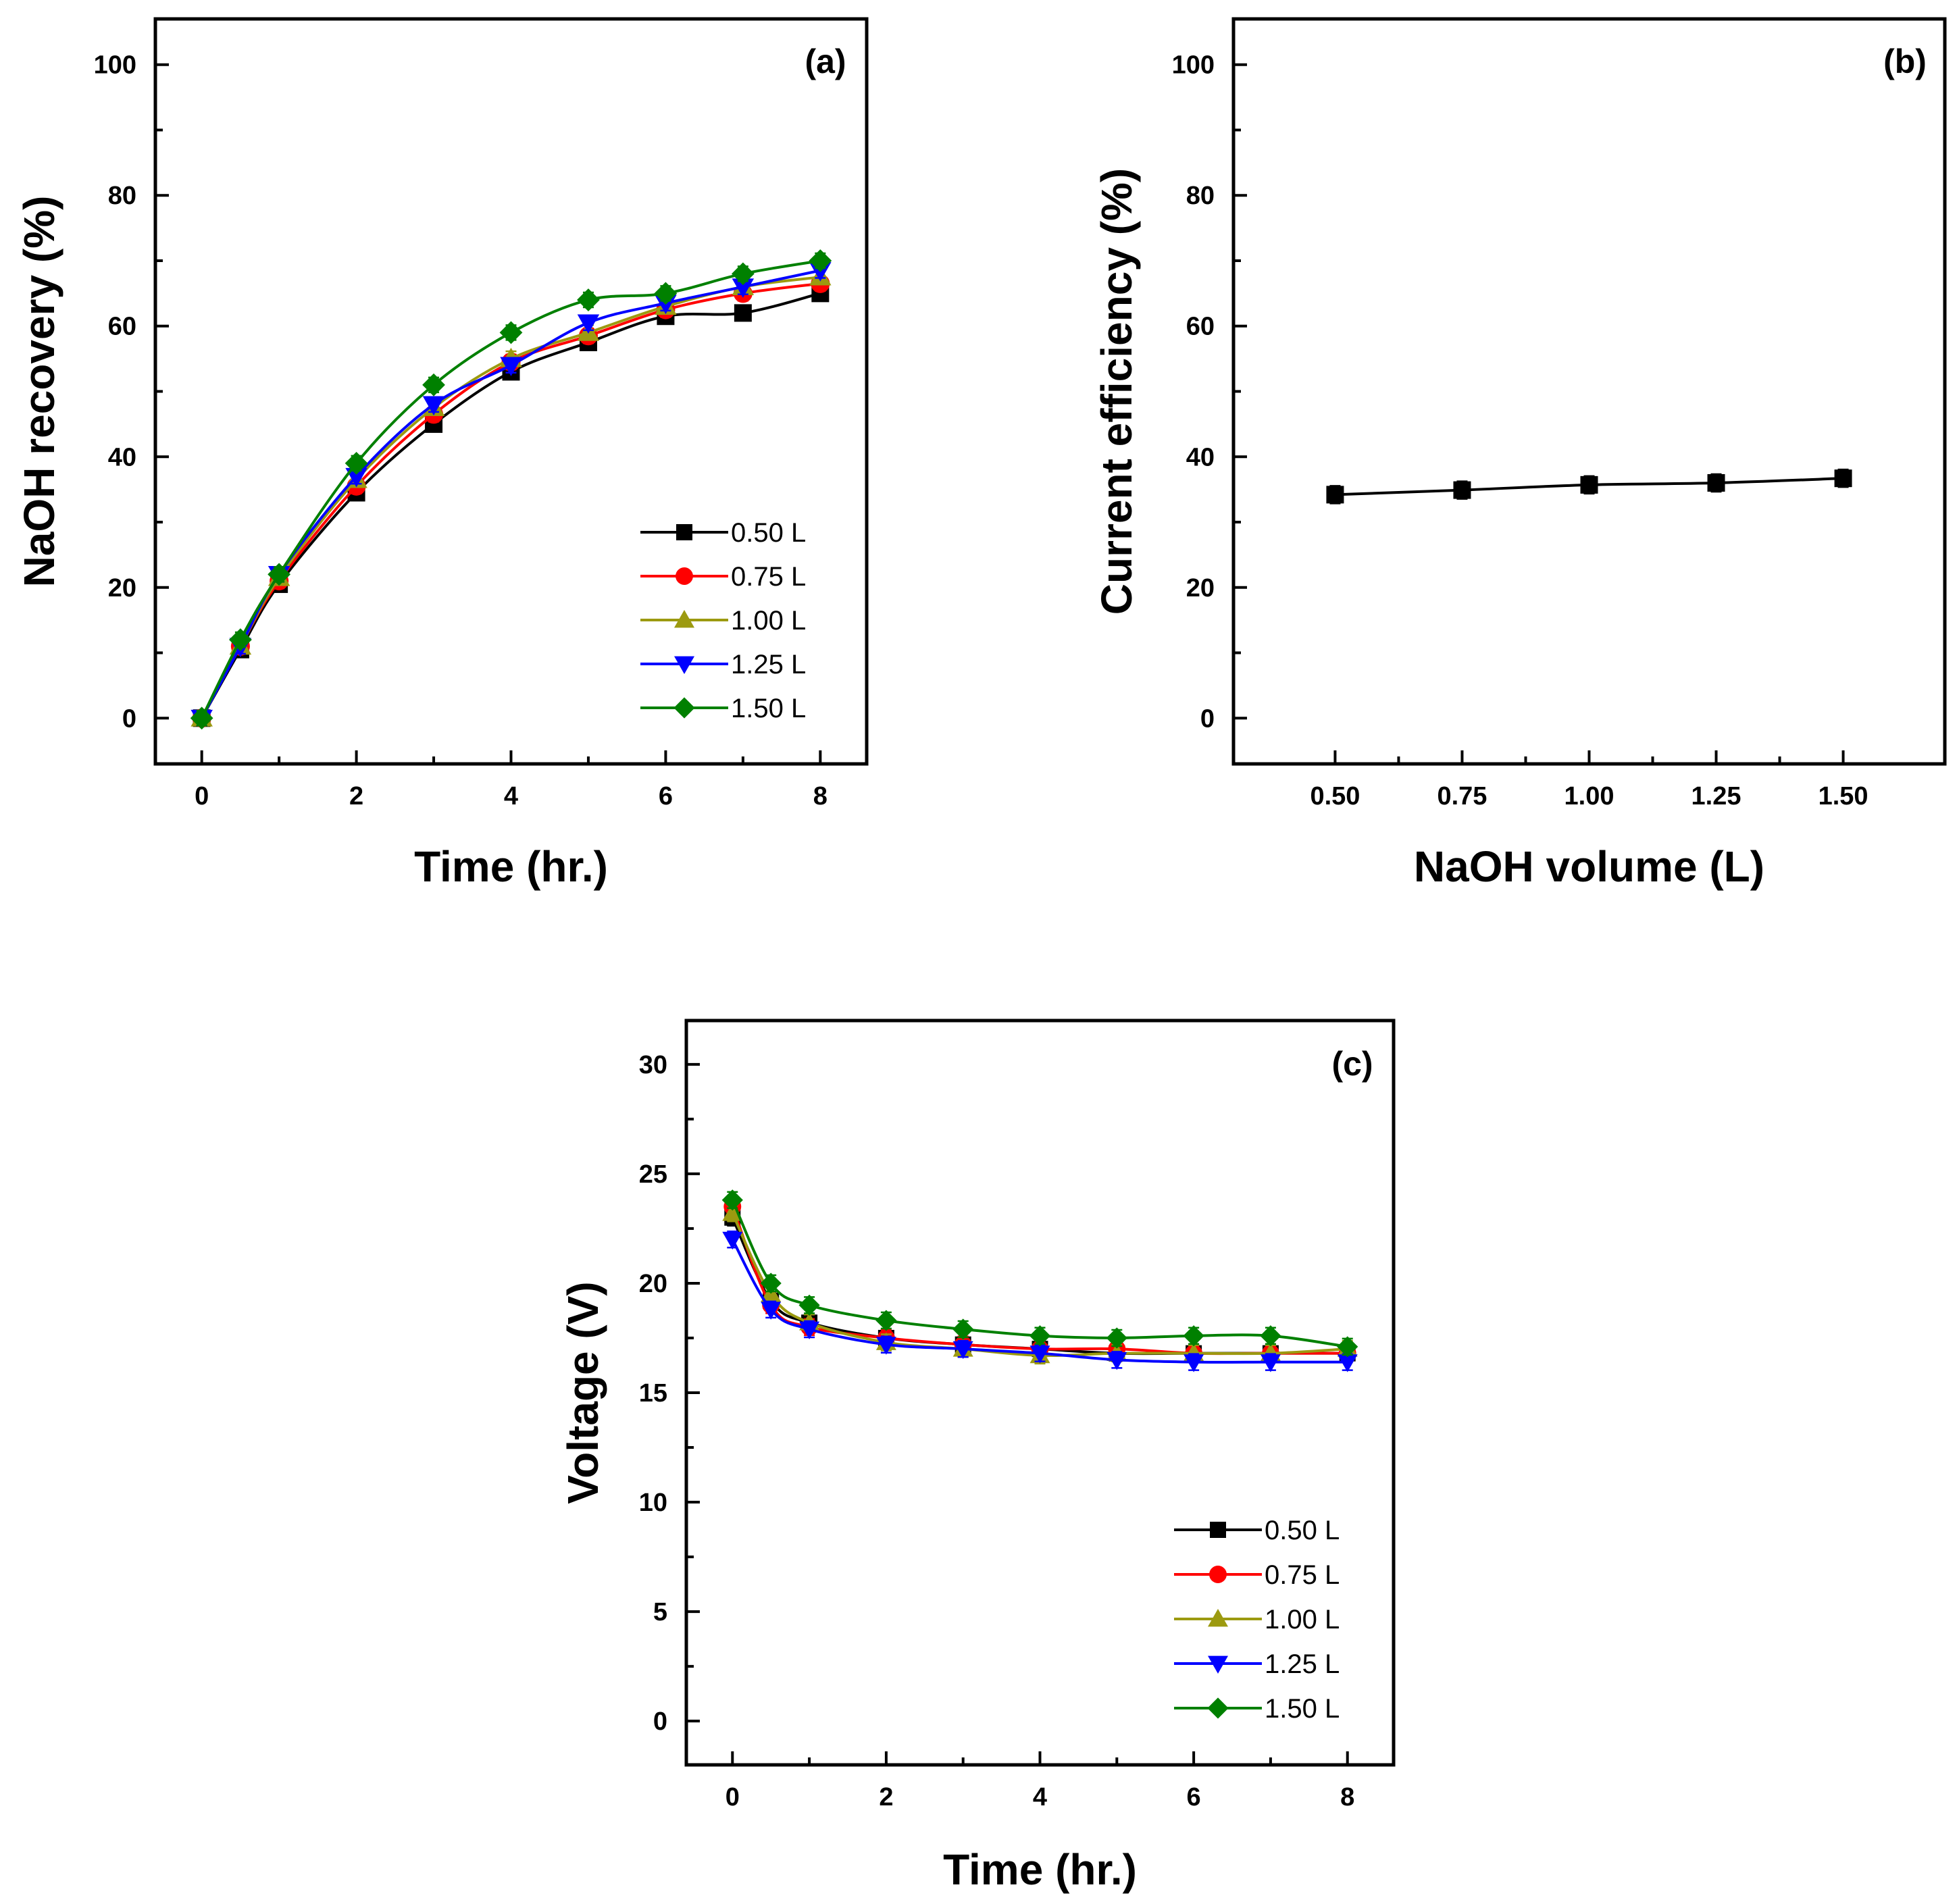  Describe the element at coordinates (825, 61) in the screenshot. I see `panel-label: (a)` at that location.